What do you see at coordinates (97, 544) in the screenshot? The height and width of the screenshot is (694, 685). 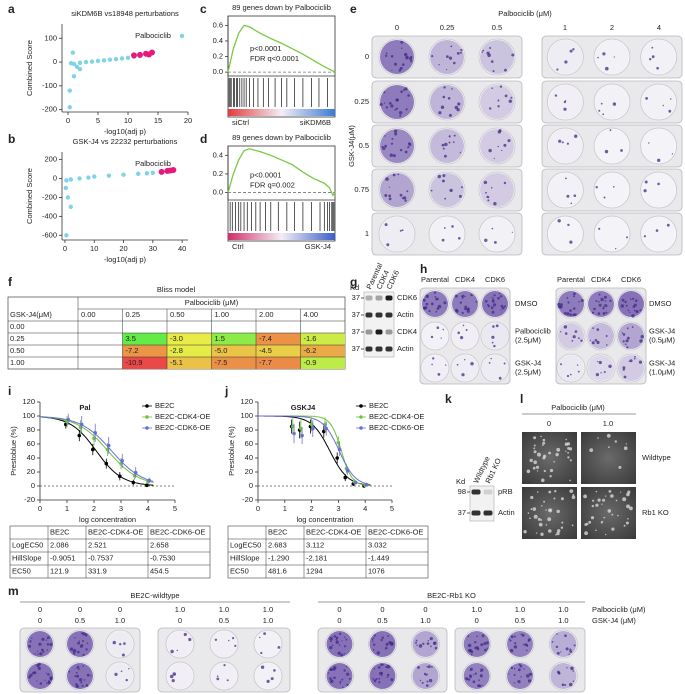 I see `table-cell: 2.521` at bounding box center [97, 544].